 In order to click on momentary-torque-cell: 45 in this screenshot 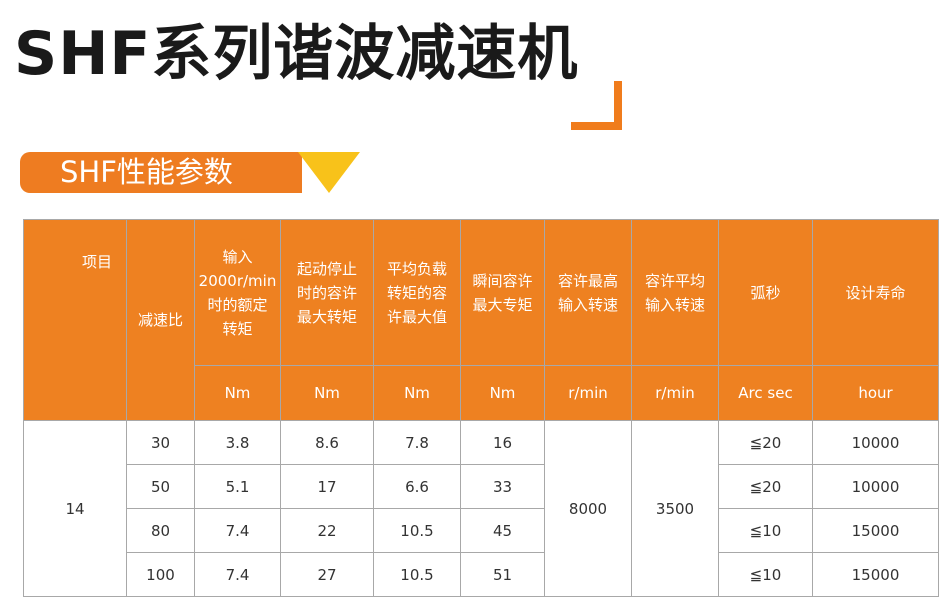, I will do `click(502, 530)`.